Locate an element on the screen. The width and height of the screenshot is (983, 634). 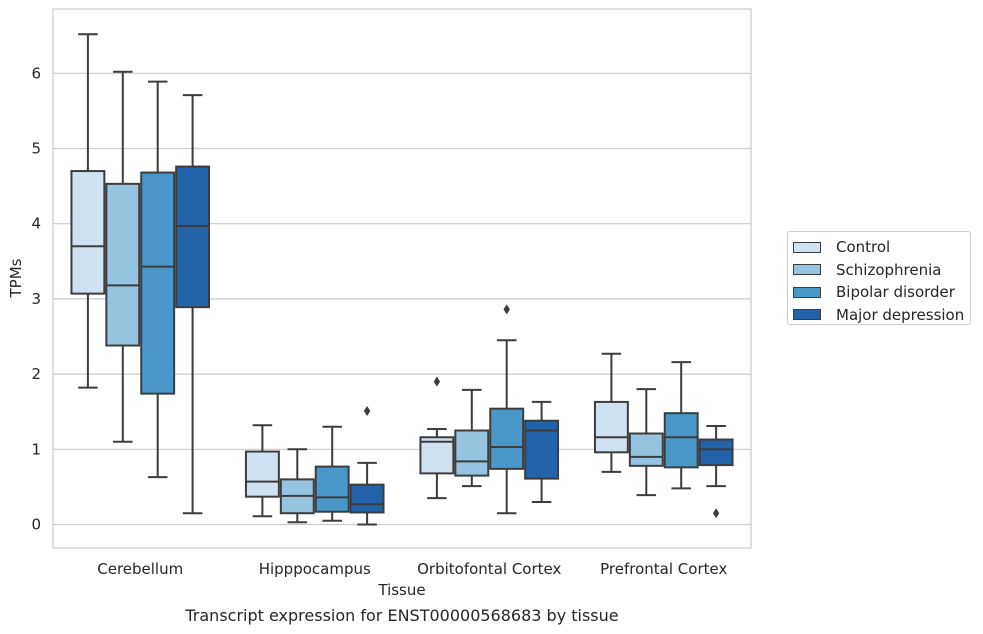
y-axis-label: TPMs is located at coordinates (16, 278).